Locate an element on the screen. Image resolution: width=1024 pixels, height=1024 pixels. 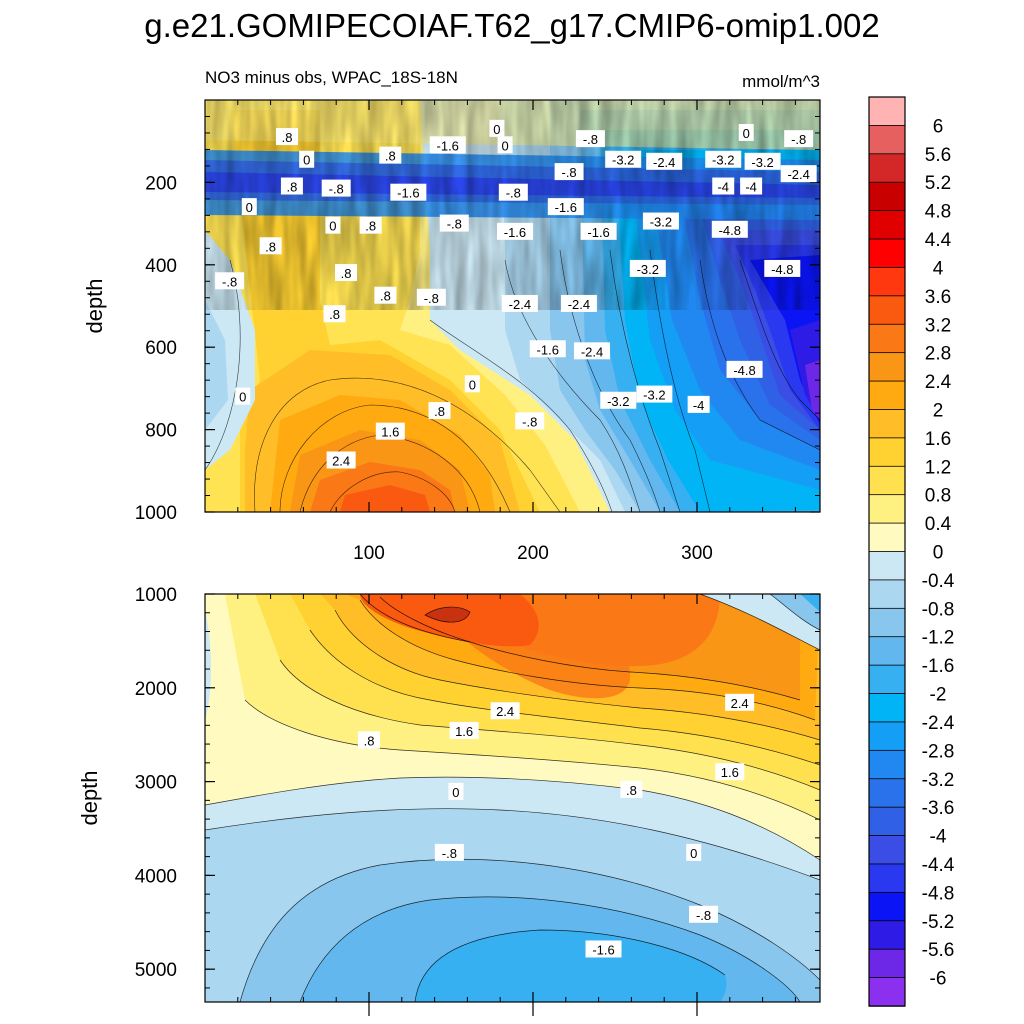
contour-label-text: 2.4 is located at coordinates (341, 461).